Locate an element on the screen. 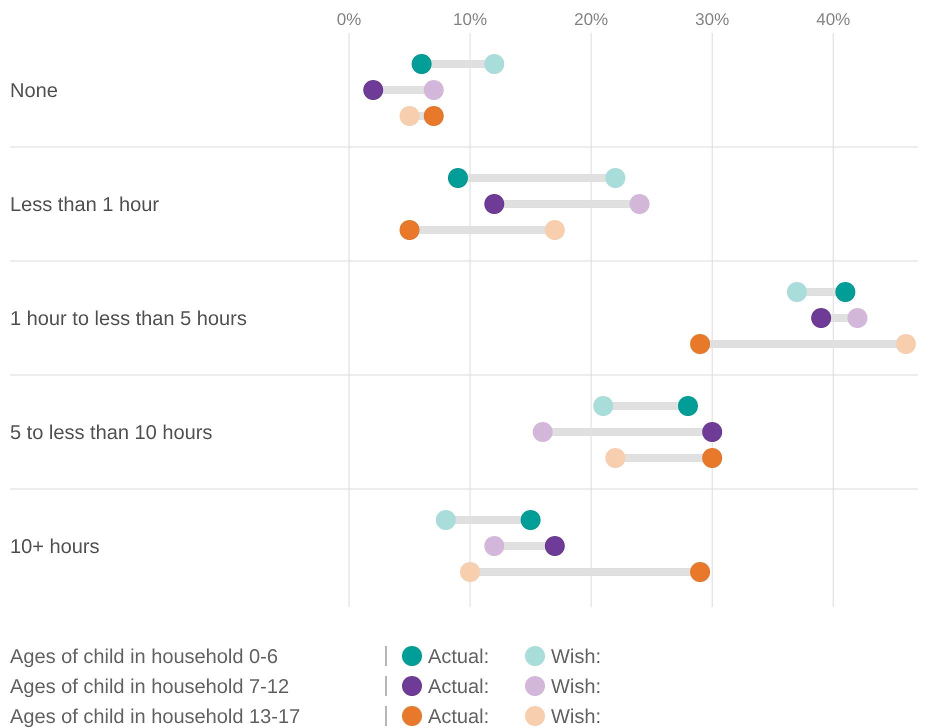 This screenshot has height=728, width=929. x-tick-label: 30% is located at coordinates (712, 19).